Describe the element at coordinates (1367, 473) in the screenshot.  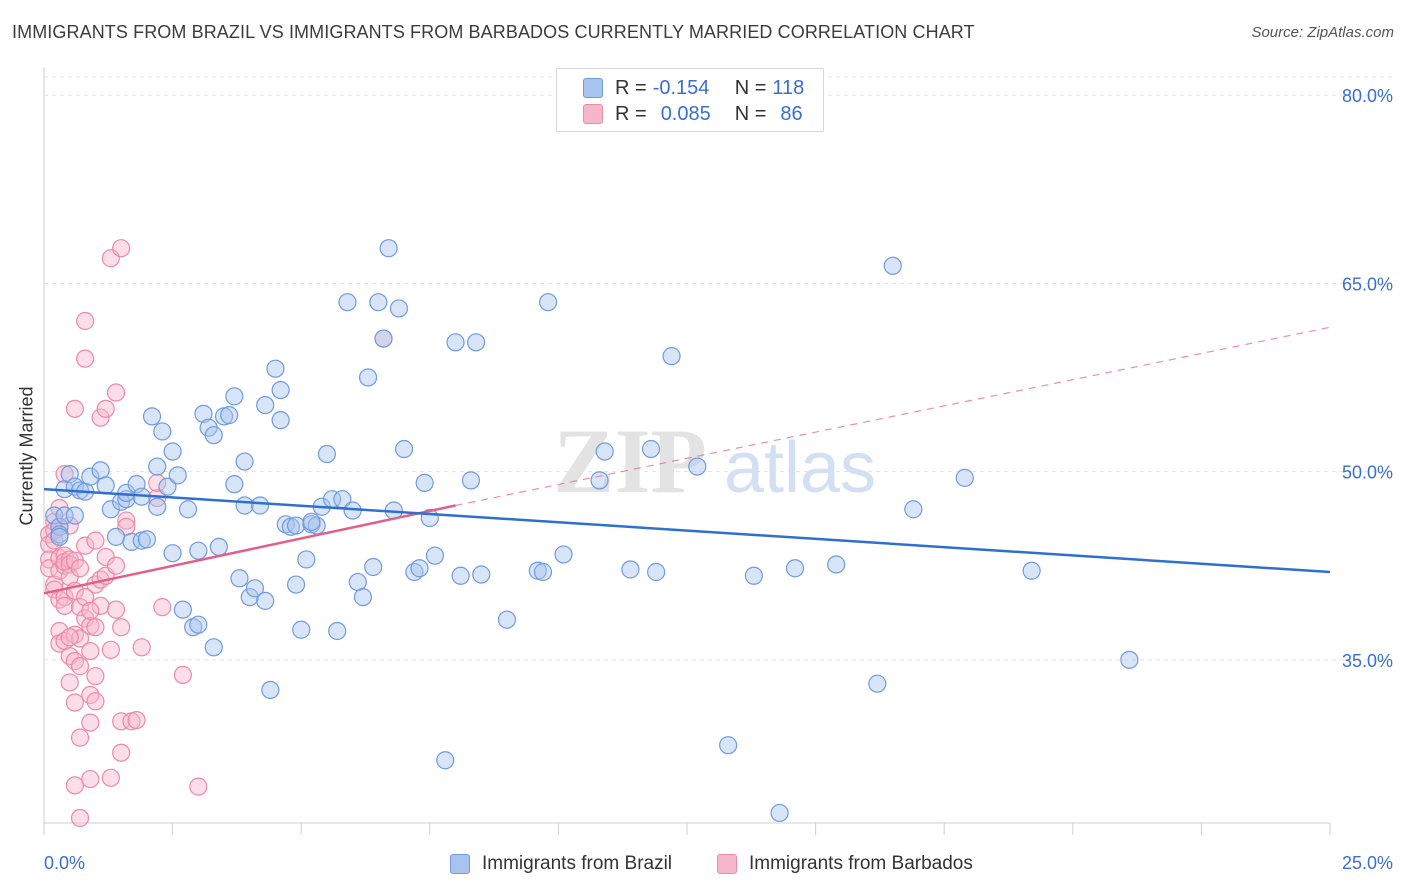
I see `y-tick-label: 50.0%` at that location.